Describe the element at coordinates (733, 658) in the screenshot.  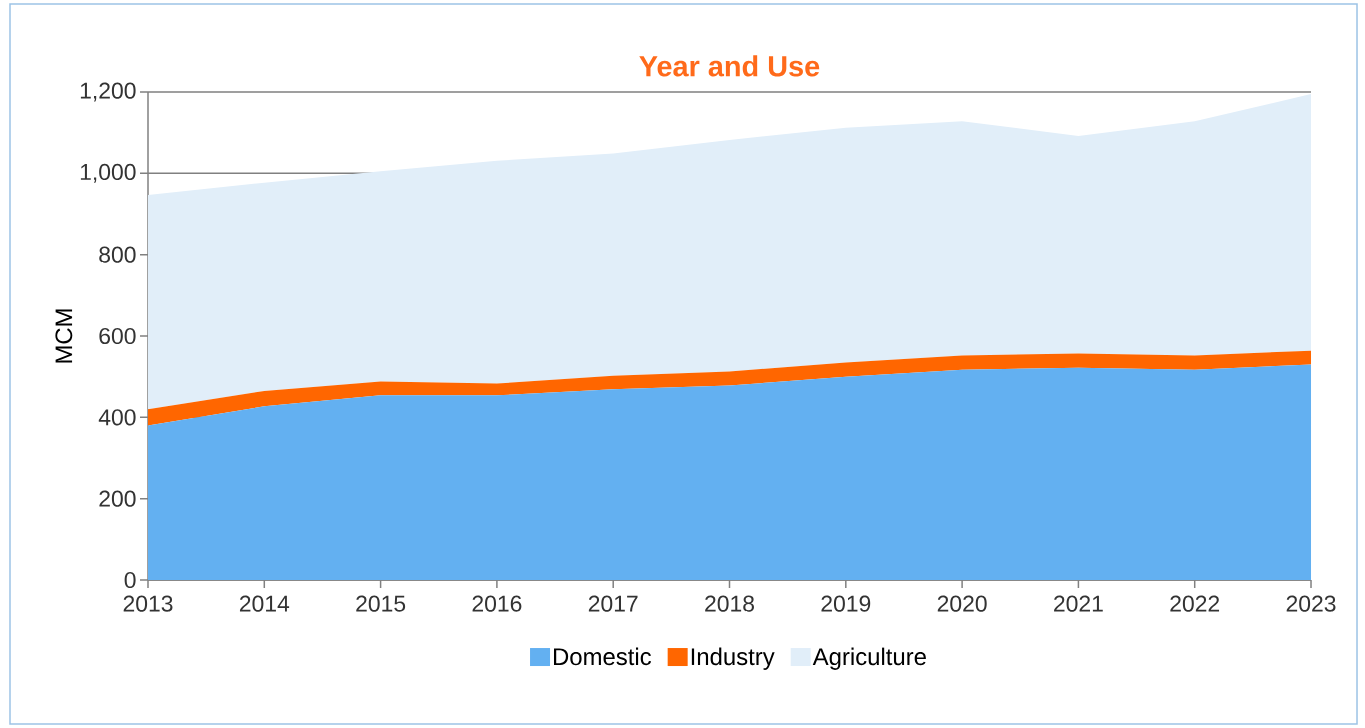
I see `legend-label: Industry` at that location.